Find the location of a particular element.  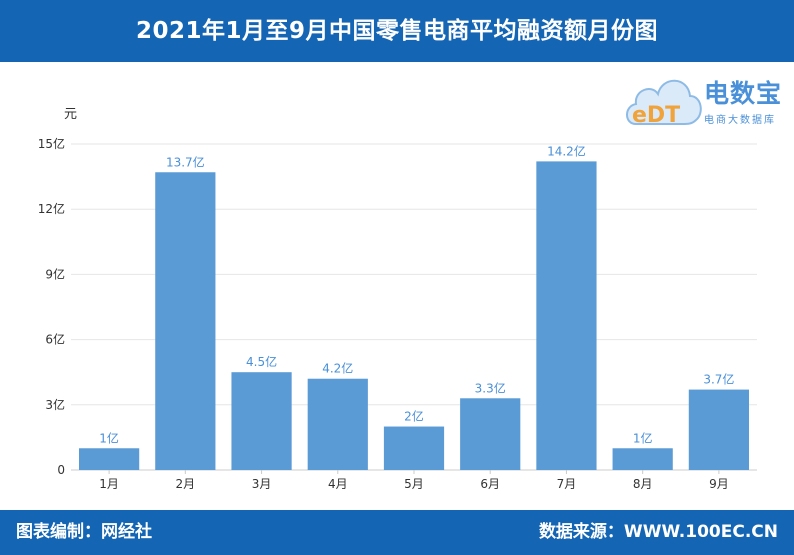

footer-bar: 图表编制：网经社 数据来源：WWW.100EC.CN is located at coordinates (397, 532).